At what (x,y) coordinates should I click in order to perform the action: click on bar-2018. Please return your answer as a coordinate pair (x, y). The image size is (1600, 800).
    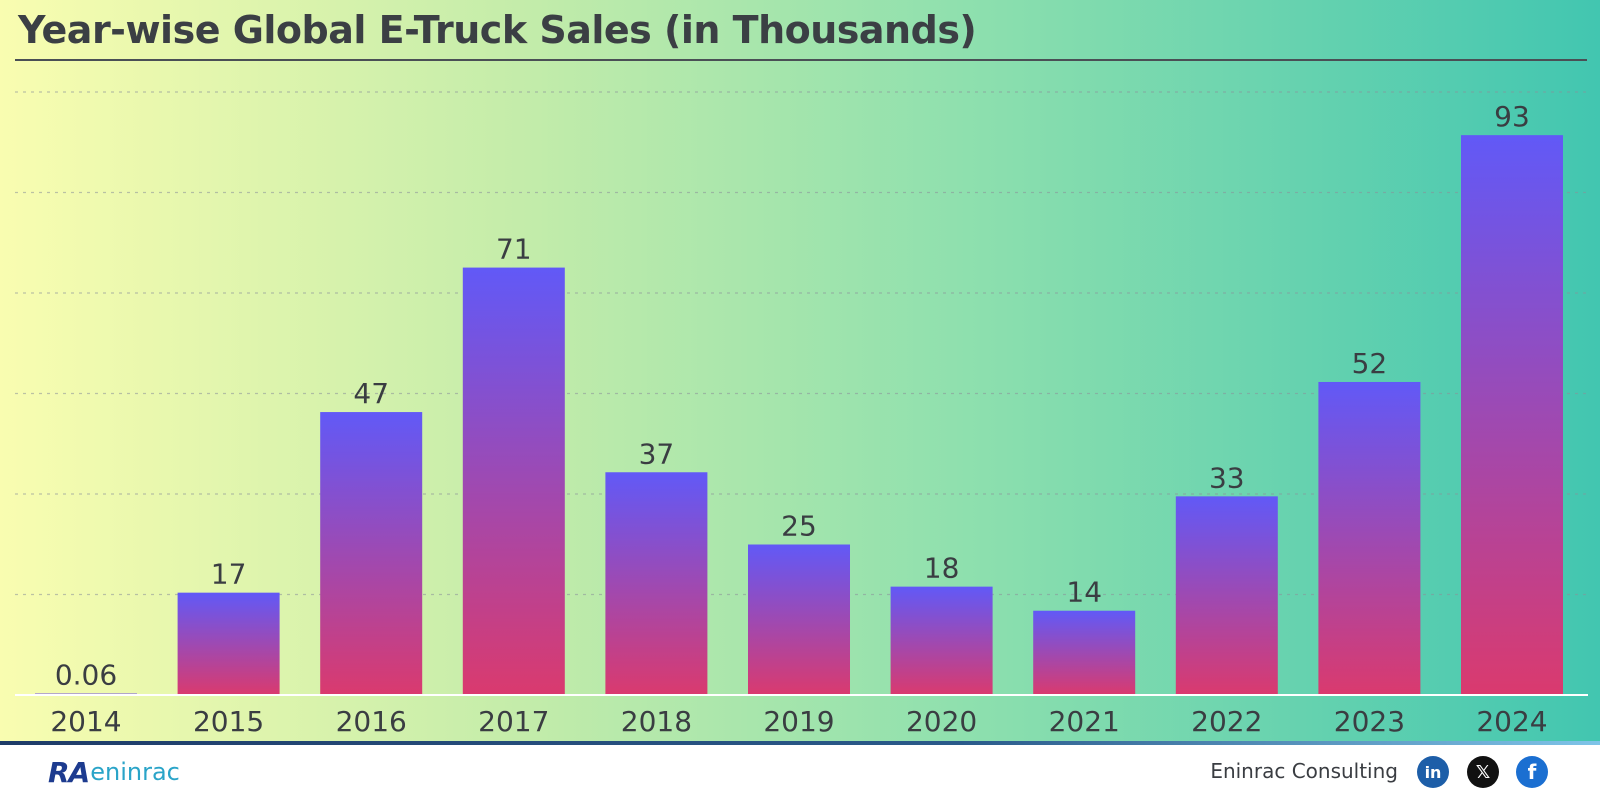
    Looking at the image, I should click on (656, 583).